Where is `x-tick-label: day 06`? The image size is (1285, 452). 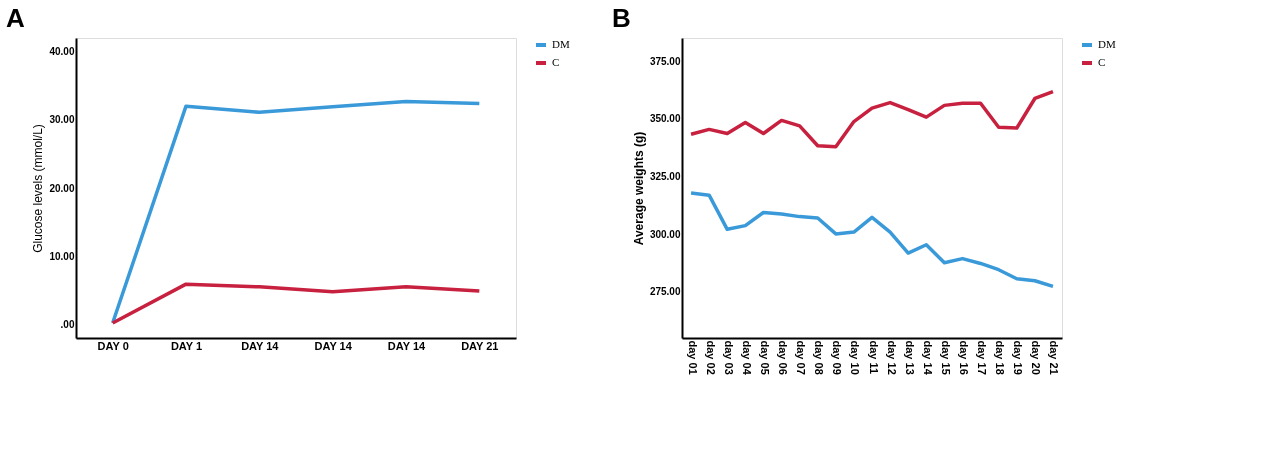 x-tick-label: day 06 is located at coordinates (783, 357).